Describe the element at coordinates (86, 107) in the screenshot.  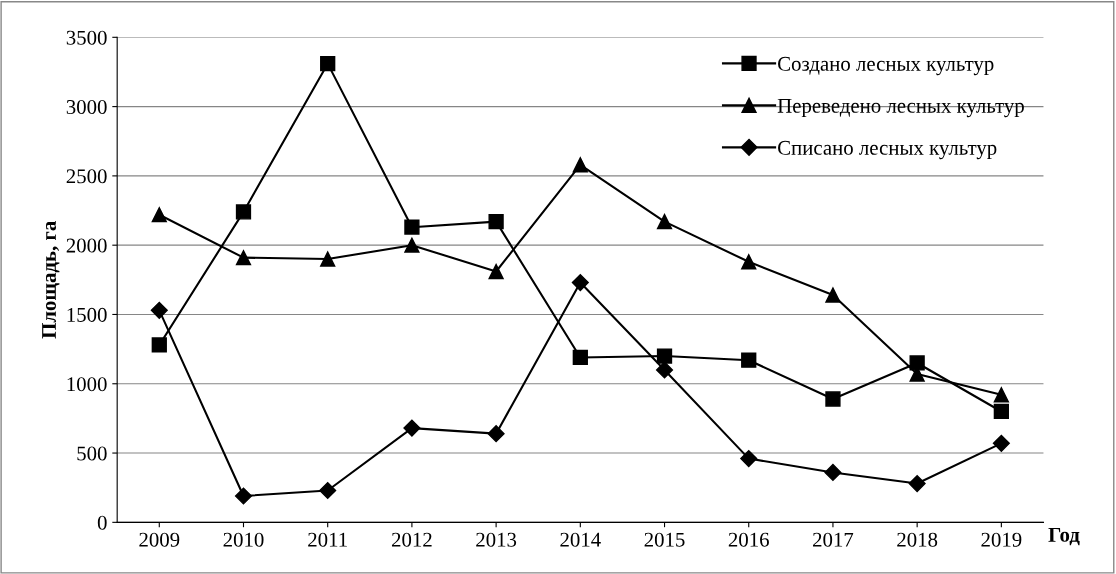
I see `y-tick-label: 3000` at that location.